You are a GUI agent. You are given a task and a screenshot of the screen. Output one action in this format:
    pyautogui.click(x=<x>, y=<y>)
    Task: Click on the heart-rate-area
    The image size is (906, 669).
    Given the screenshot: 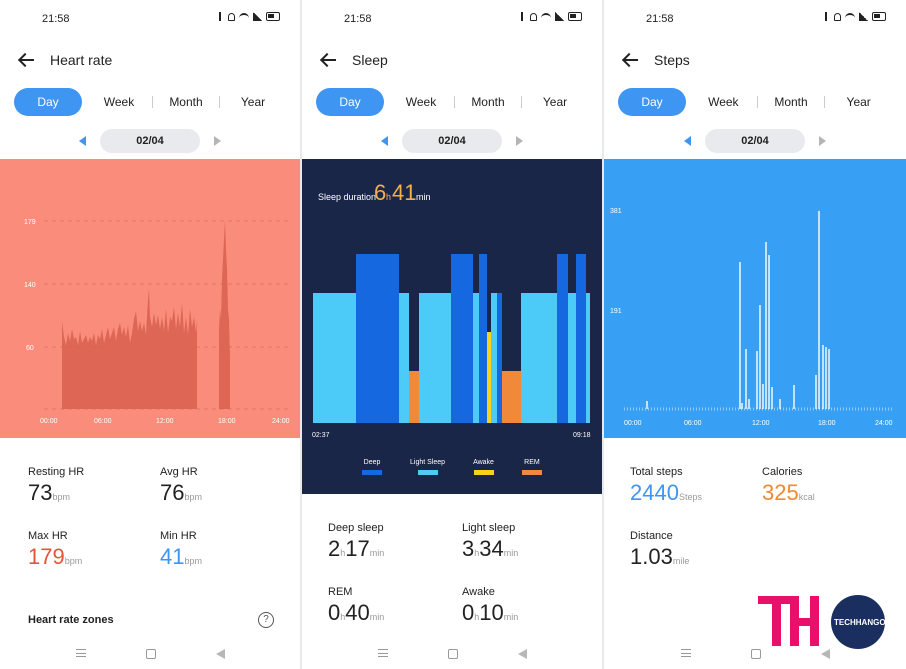 What is the action you would take?
    pyautogui.click(x=129, y=349)
    